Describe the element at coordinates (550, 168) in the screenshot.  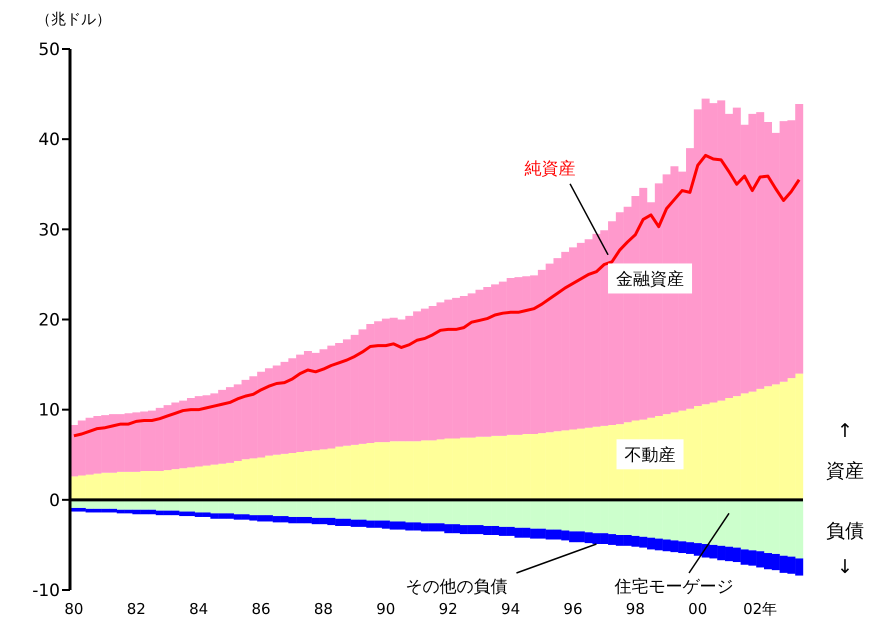
I see `text: 純資産` at that location.